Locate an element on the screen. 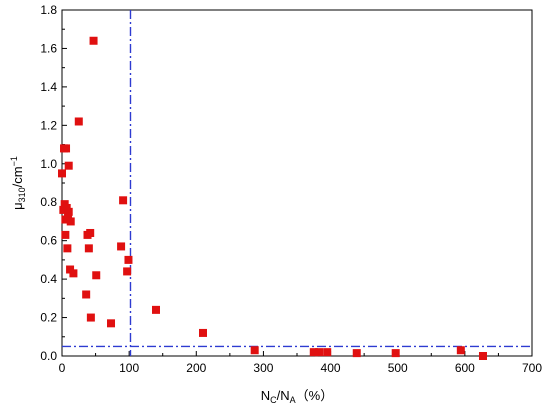  y-axis-title-main: μ is located at coordinates (17, 206).